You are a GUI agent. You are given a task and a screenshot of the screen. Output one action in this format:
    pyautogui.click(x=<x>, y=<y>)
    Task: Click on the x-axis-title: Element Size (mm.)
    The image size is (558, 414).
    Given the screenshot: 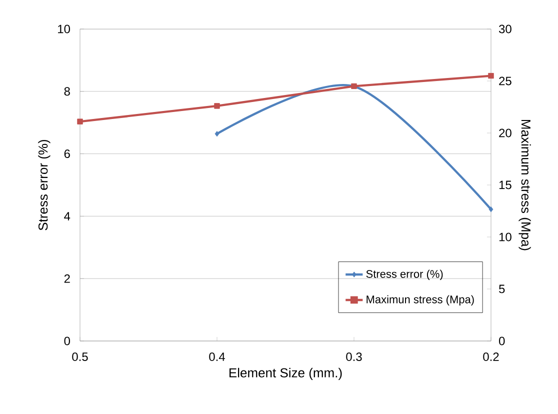 What is the action you would take?
    pyautogui.click(x=286, y=374)
    